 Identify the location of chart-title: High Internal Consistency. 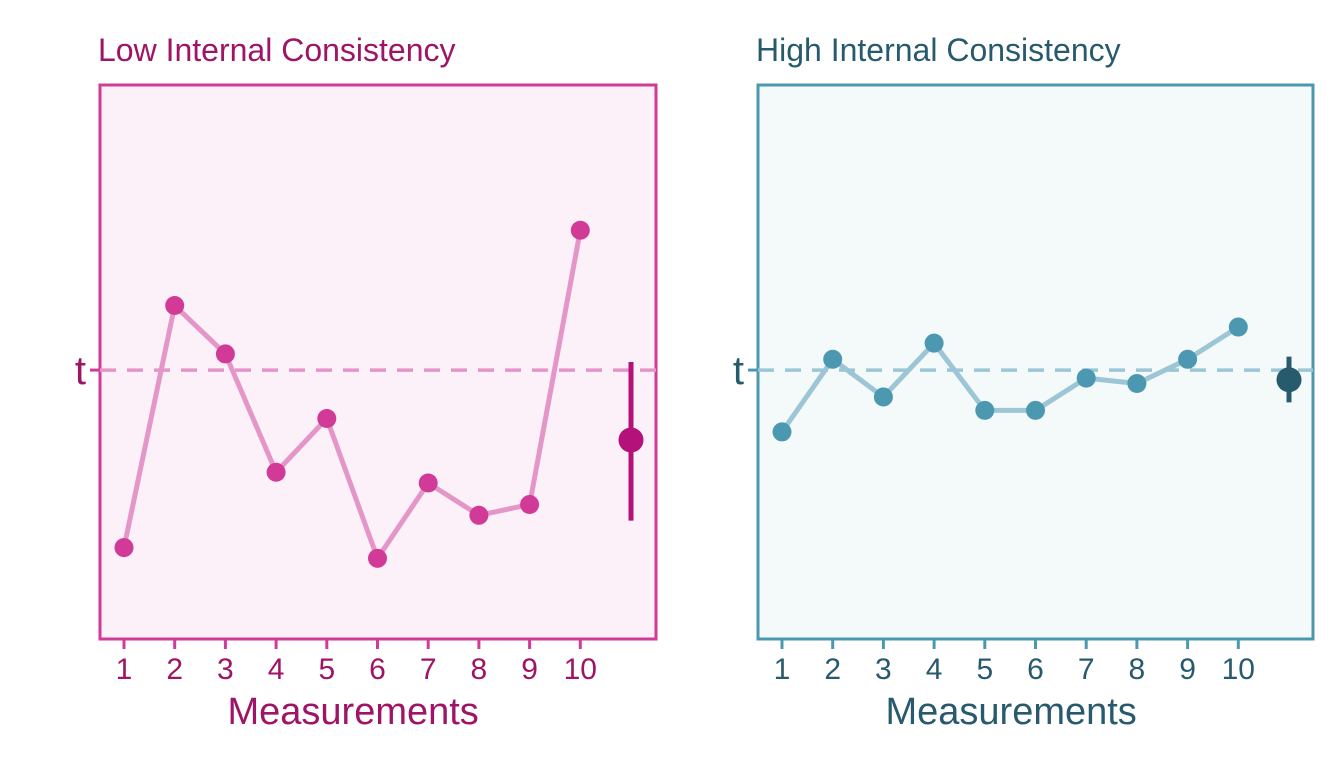
(938, 50).